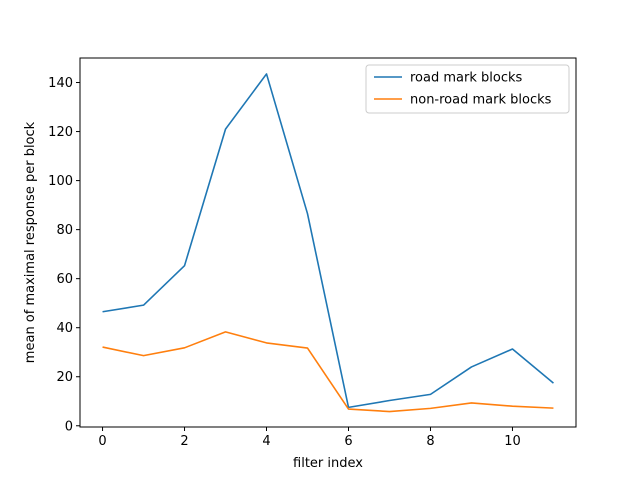 The width and height of the screenshot is (640, 484). What do you see at coordinates (30, 242) in the screenshot?
I see `y-axis-label: mean of maximal response per block` at bounding box center [30, 242].